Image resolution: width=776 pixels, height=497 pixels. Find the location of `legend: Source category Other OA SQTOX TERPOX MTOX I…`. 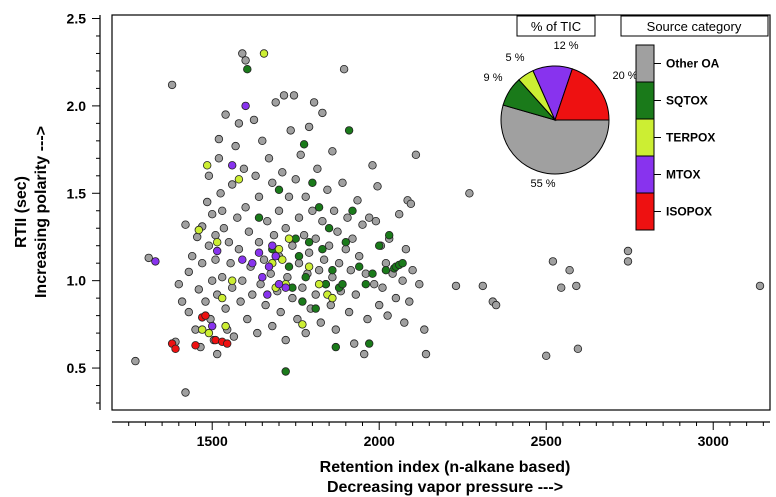

legend: Source category Other OA SQTOX TERPOX MTOX I… is located at coordinates (694, 123).